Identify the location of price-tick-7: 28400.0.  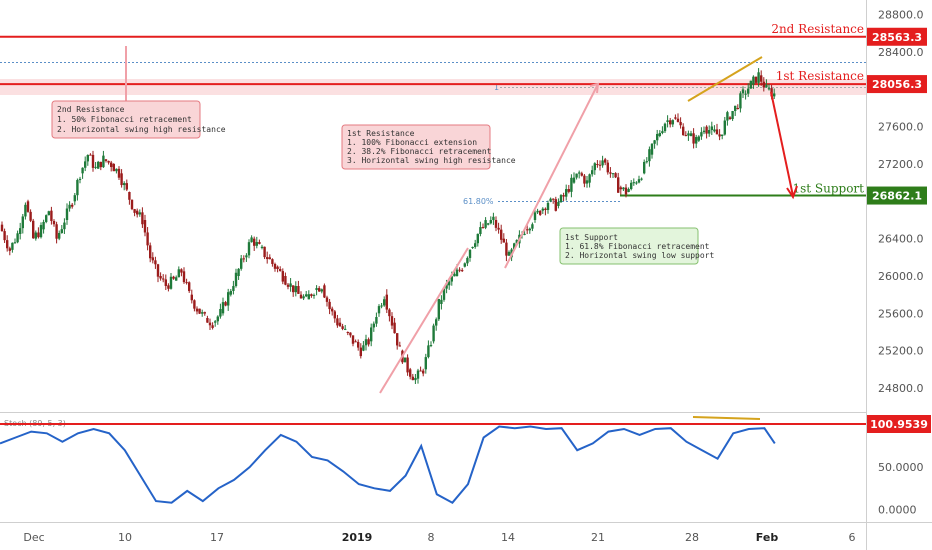
(901, 52).